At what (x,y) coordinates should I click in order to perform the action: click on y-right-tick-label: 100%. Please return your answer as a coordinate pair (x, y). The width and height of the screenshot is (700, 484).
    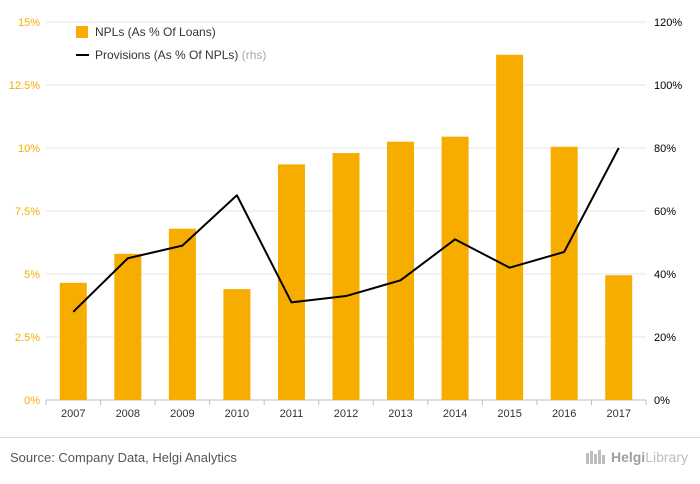
    Looking at the image, I should click on (668, 86).